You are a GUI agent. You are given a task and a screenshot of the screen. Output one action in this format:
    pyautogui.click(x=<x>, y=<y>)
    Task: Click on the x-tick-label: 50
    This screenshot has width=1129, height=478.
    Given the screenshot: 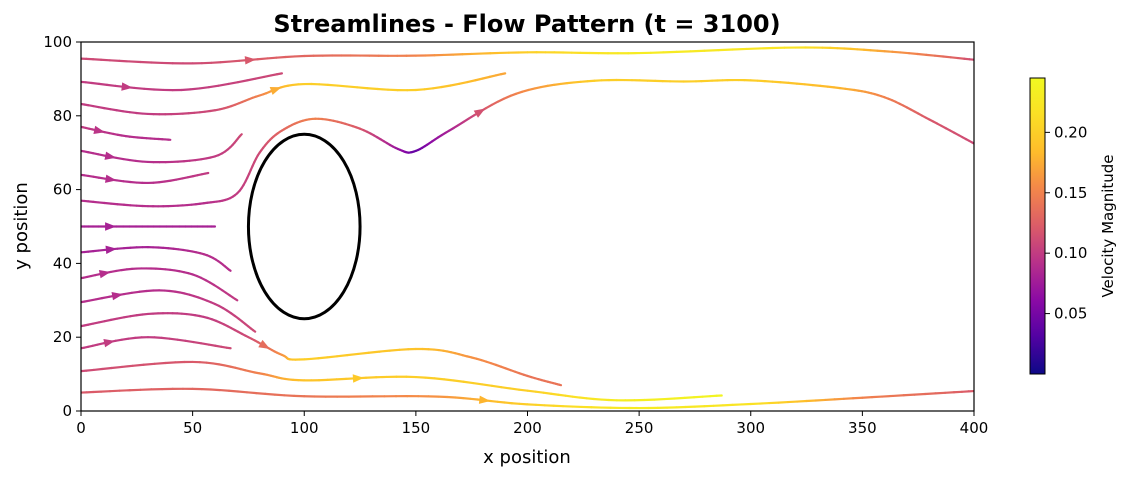 What is the action you would take?
    pyautogui.click(x=192, y=428)
    